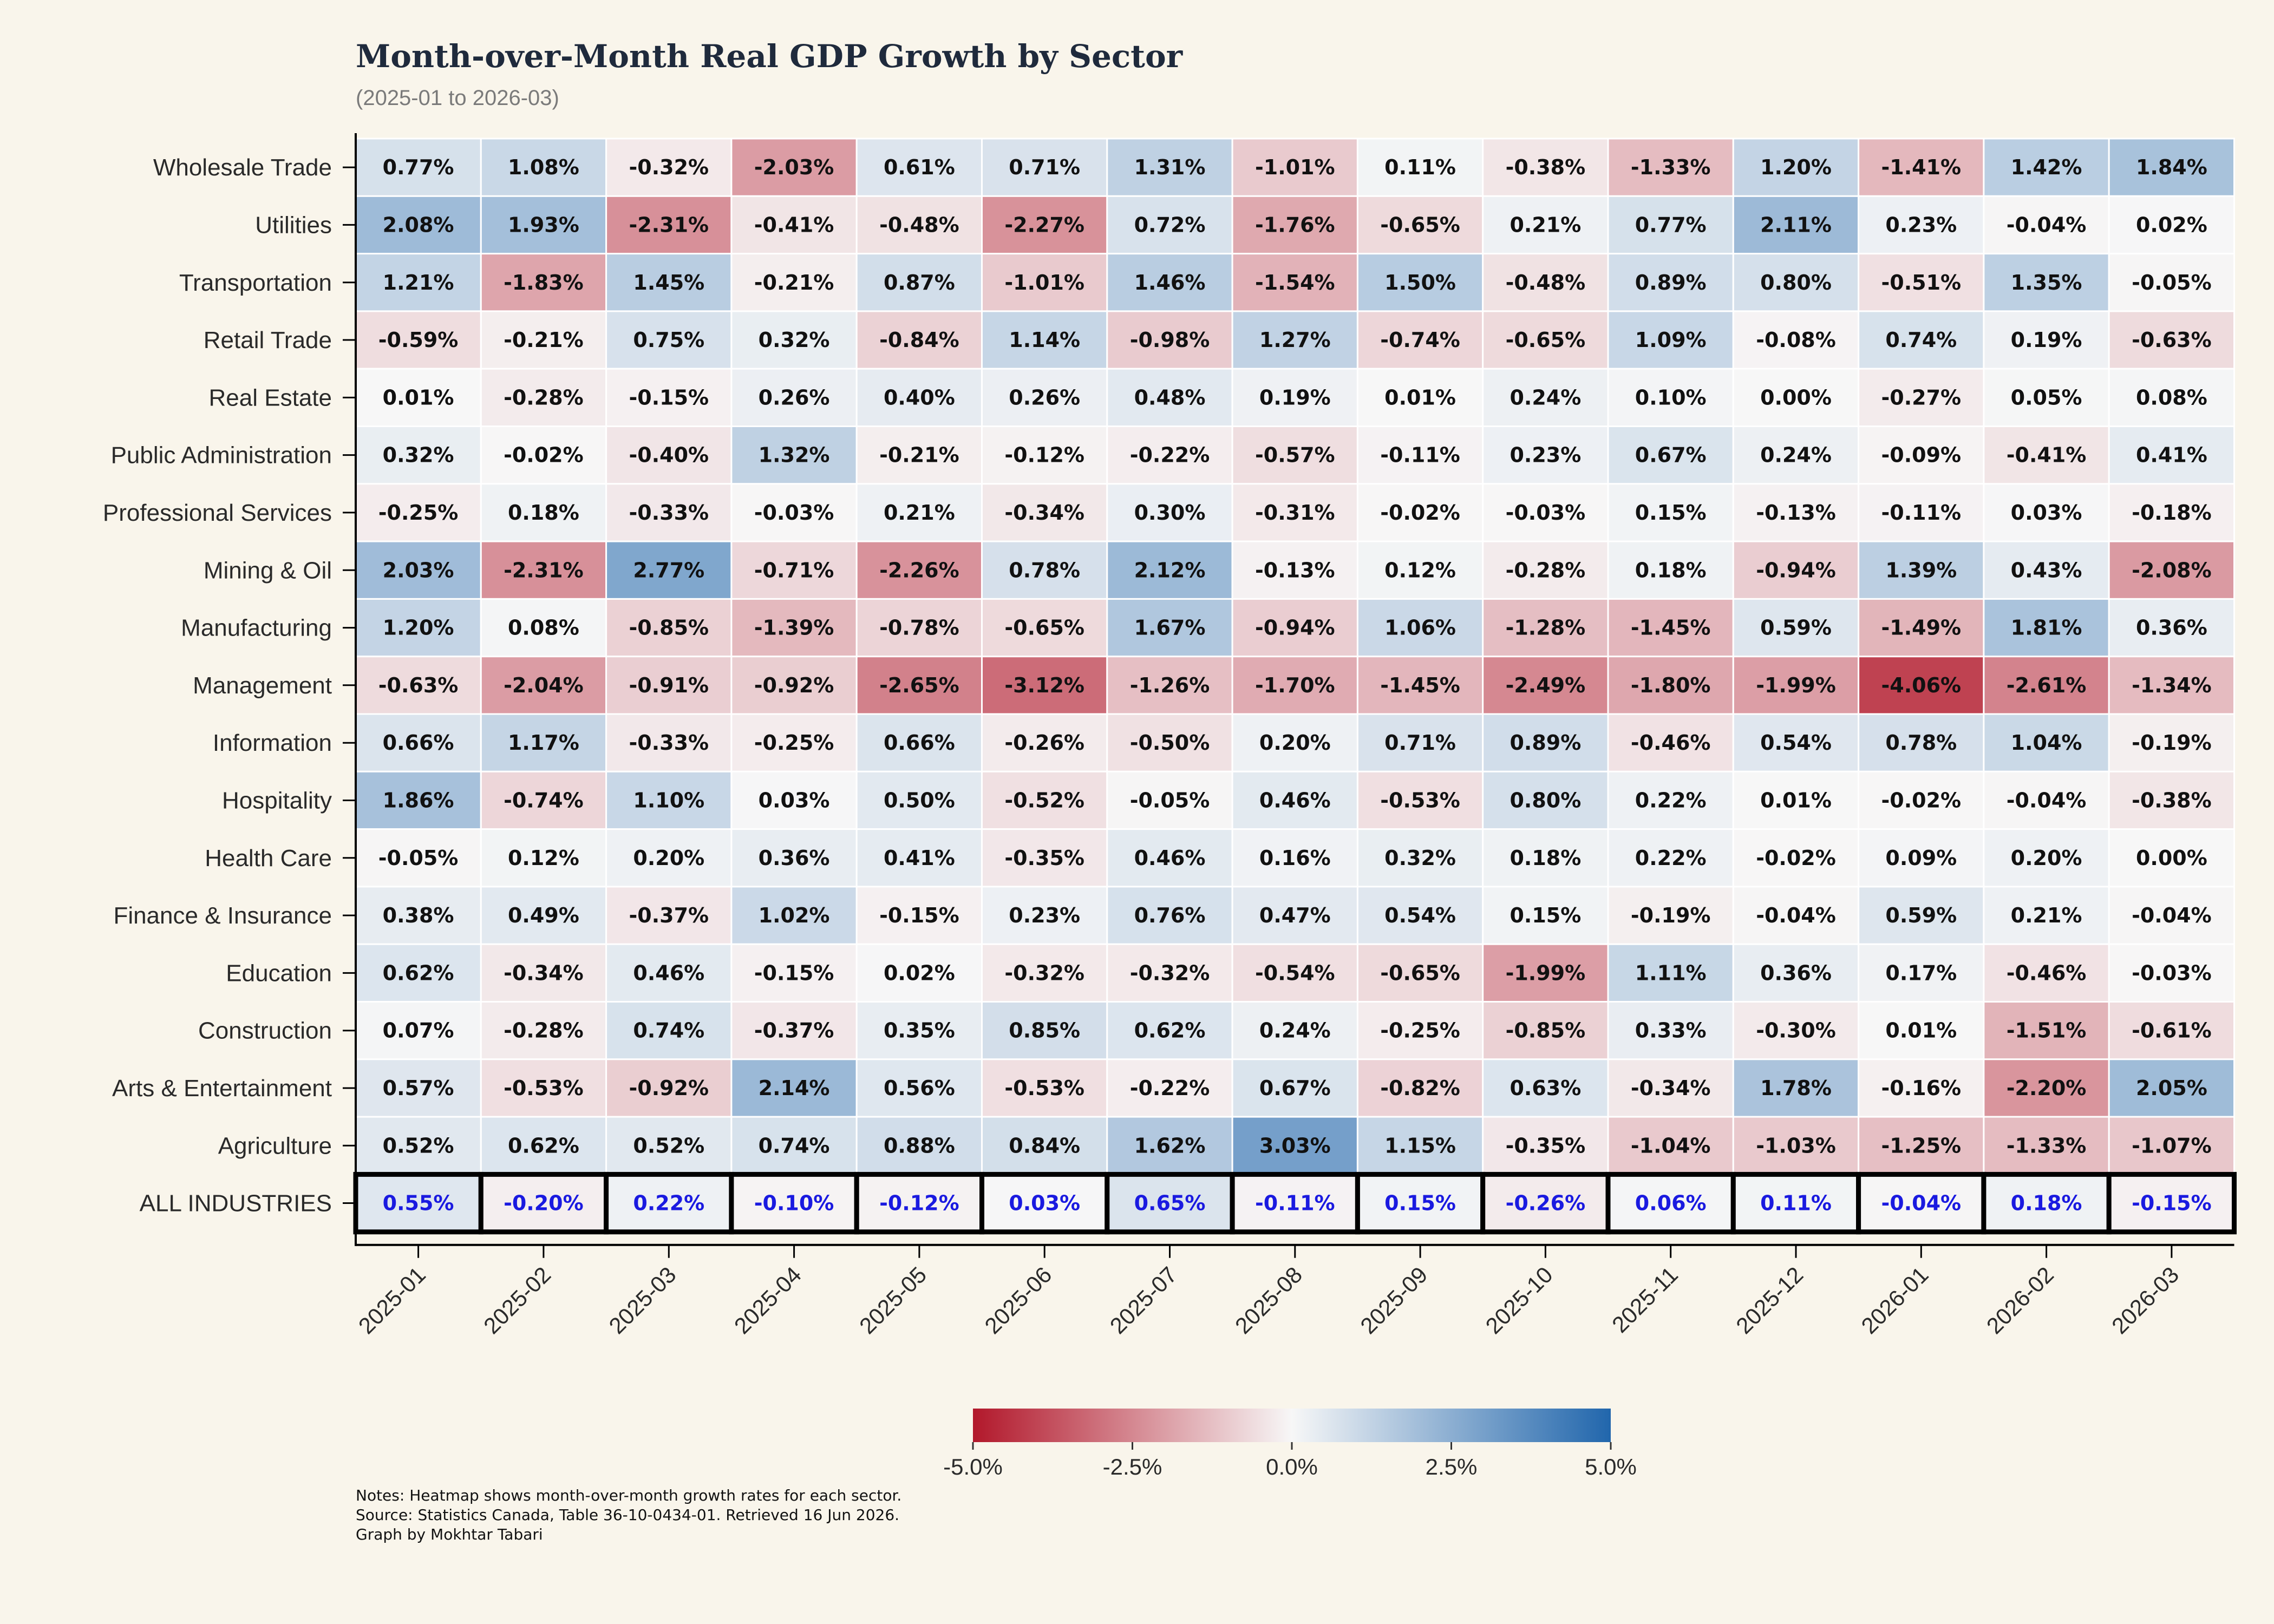 The width and height of the screenshot is (2274, 1624). I want to click on cell-value-label: 0.38%, so click(419, 915).